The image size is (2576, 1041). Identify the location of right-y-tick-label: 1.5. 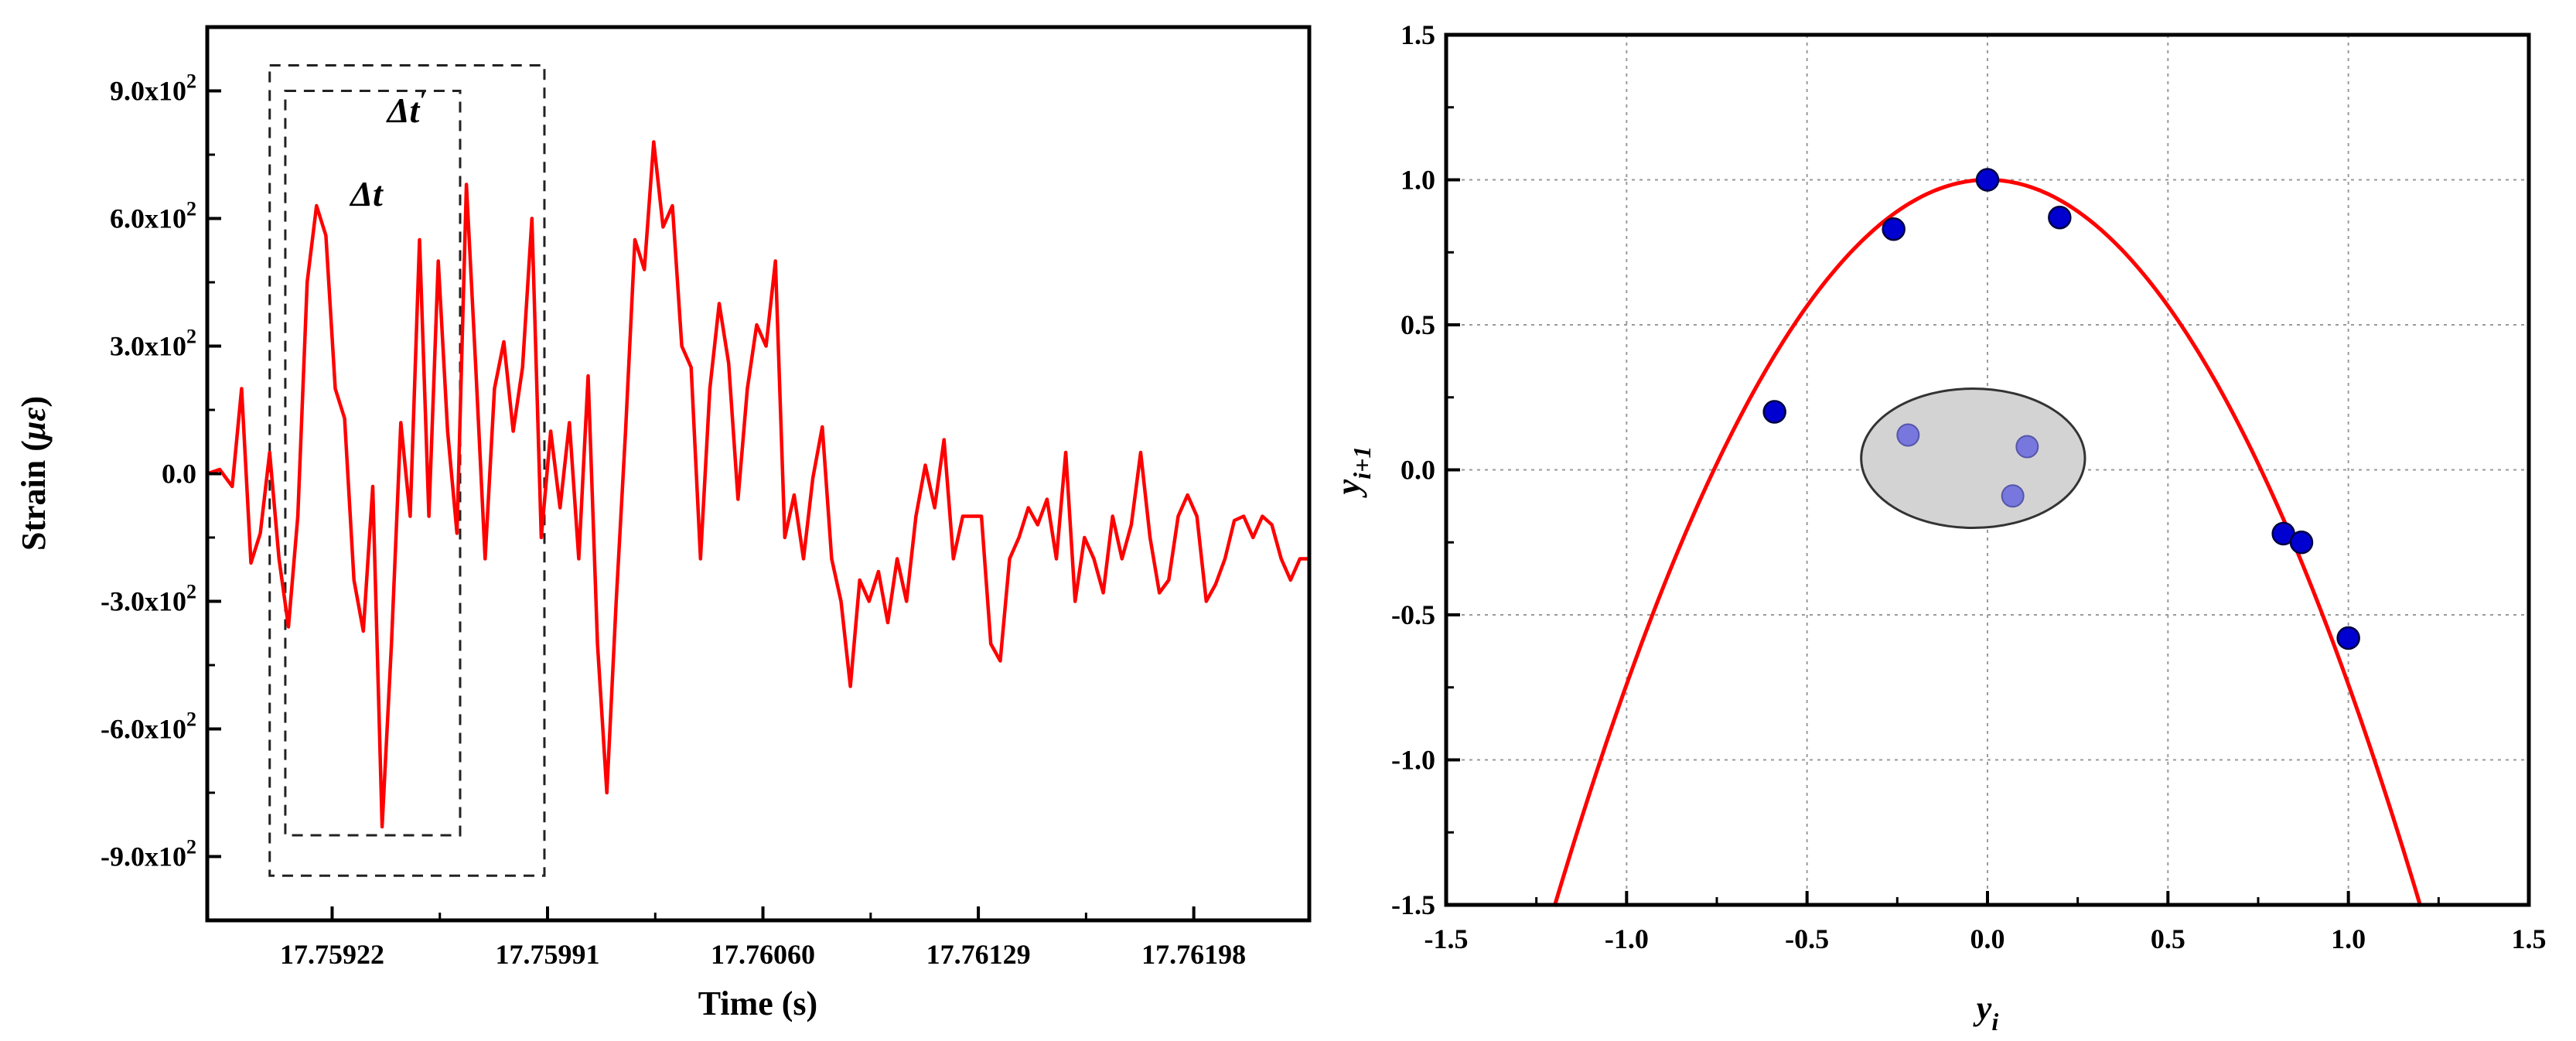
(1418, 34).